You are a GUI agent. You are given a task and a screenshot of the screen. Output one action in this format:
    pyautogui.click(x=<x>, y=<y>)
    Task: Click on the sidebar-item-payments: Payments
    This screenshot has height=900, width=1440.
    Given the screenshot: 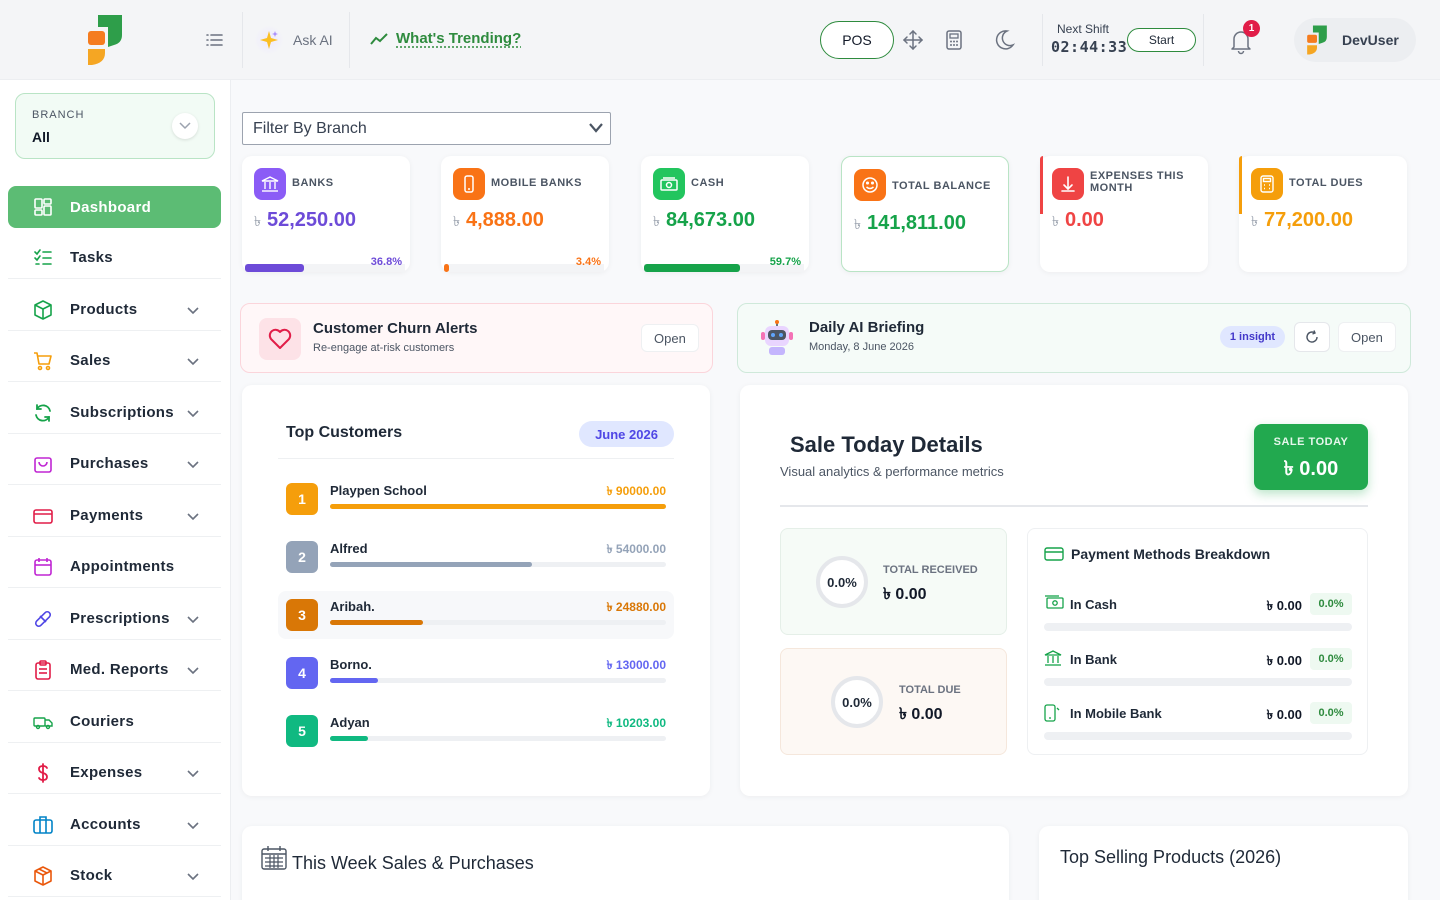 What is the action you would take?
    pyautogui.click(x=114, y=516)
    